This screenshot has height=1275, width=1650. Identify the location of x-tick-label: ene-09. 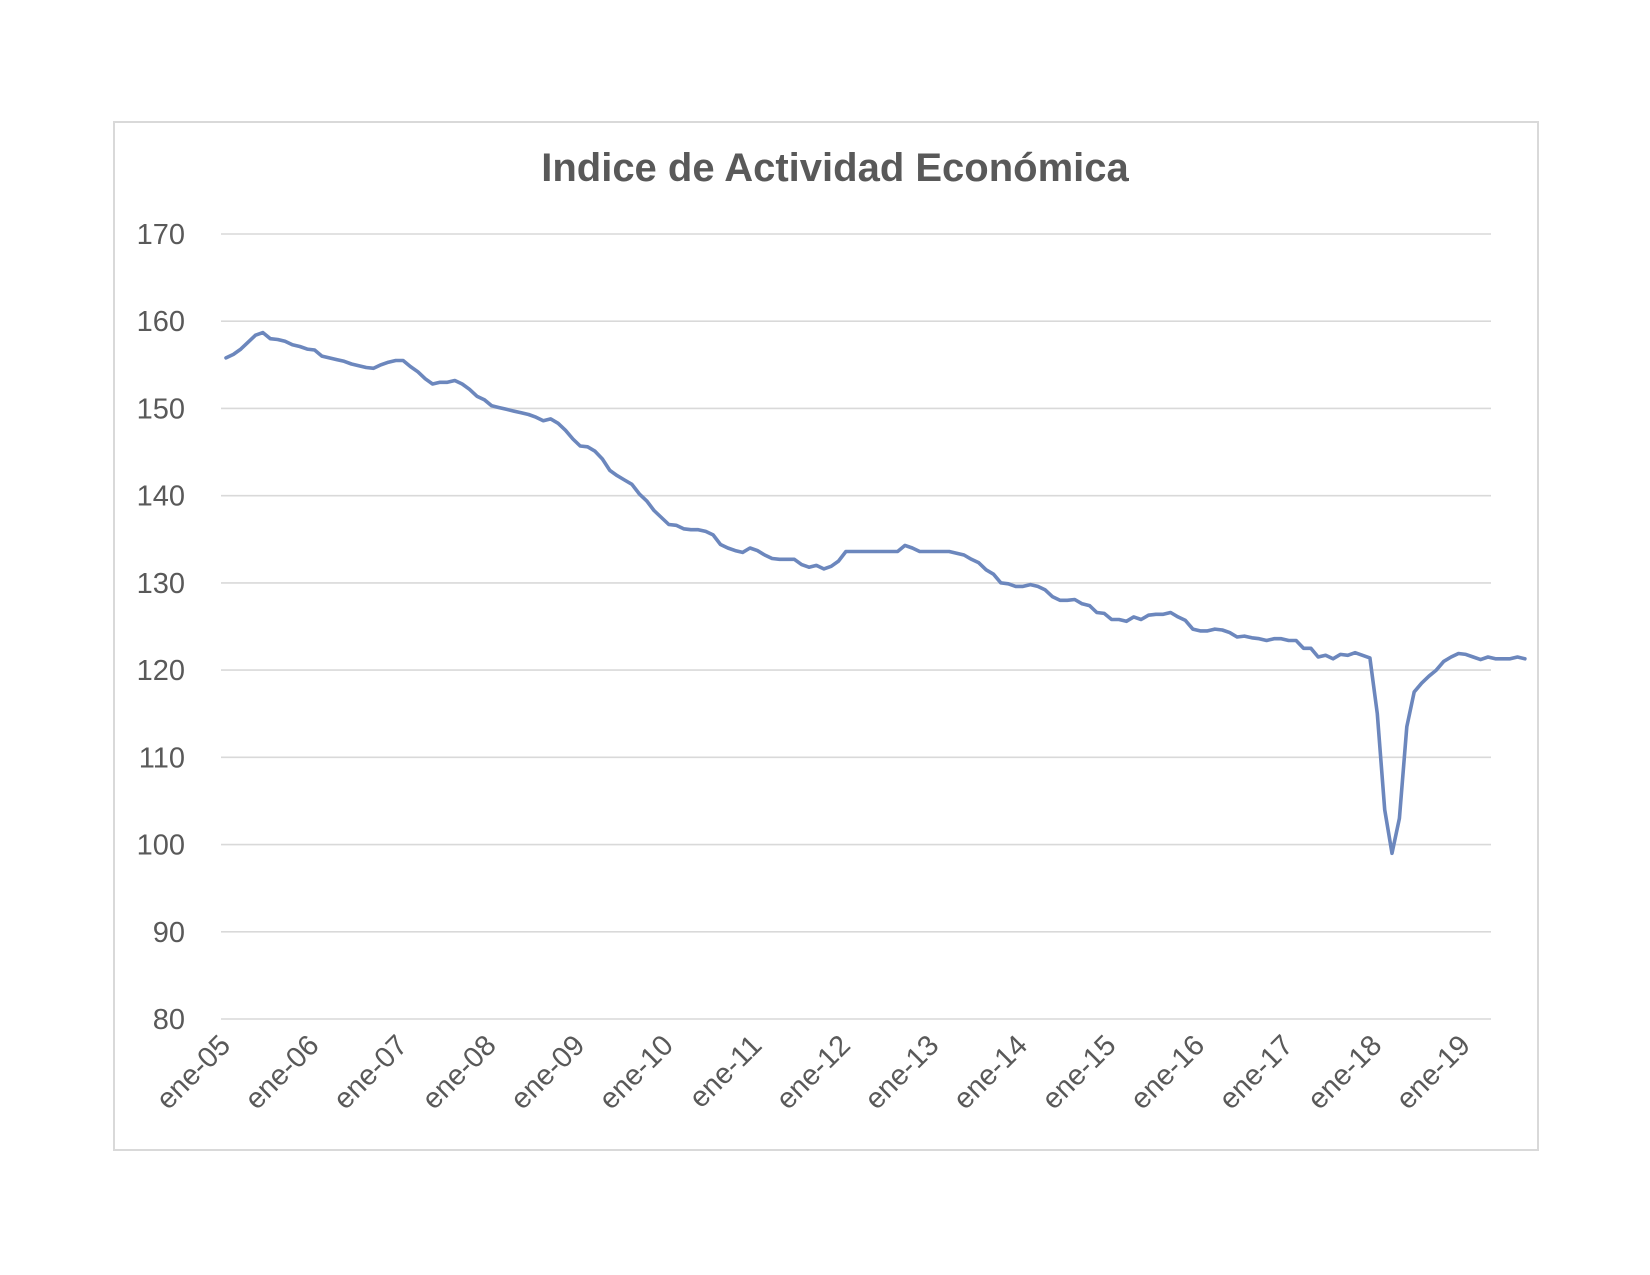
(548, 1072).